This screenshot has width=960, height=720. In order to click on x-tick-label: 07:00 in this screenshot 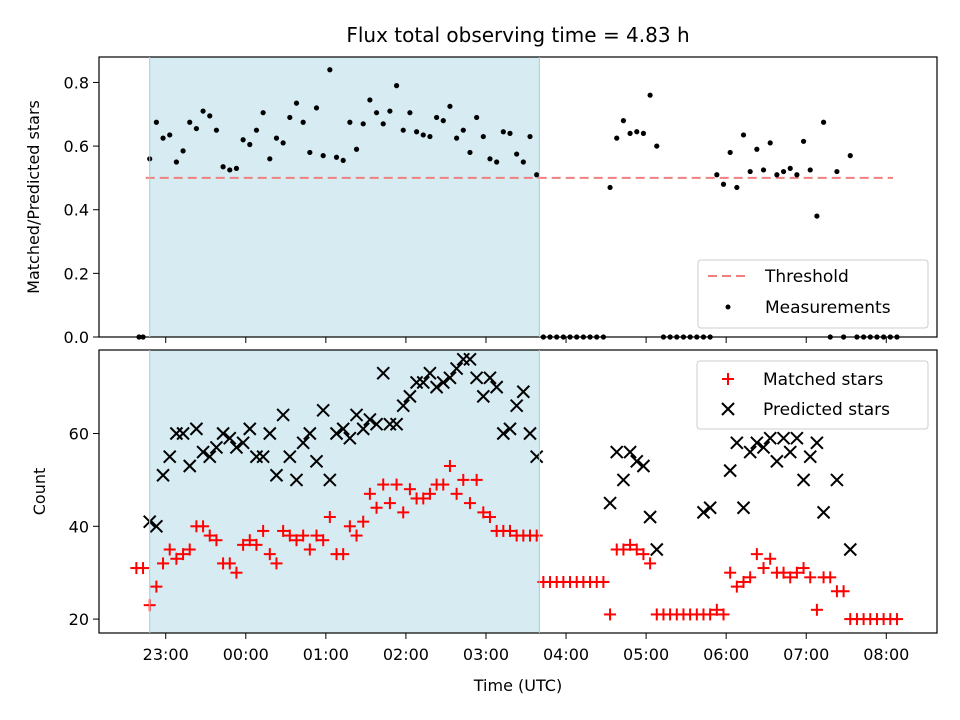, I will do `click(806, 654)`.